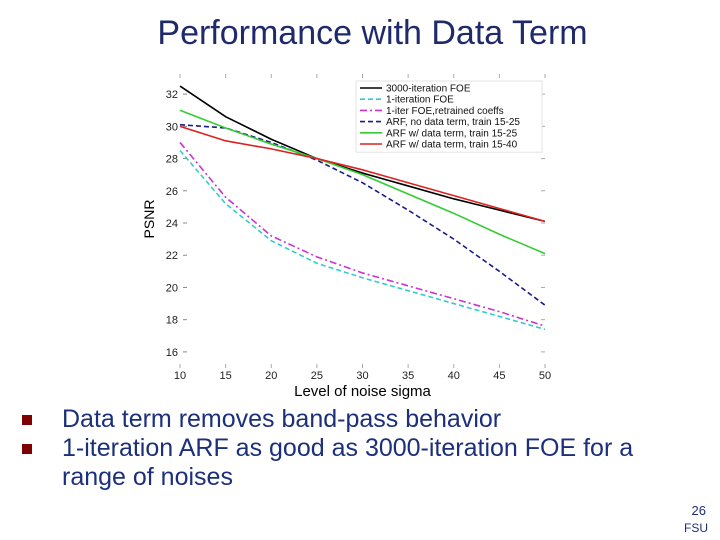 Image resolution: width=720 pixels, height=540 pixels. I want to click on bullet-item: Data term removes band-pass behavior, so click(360, 419).